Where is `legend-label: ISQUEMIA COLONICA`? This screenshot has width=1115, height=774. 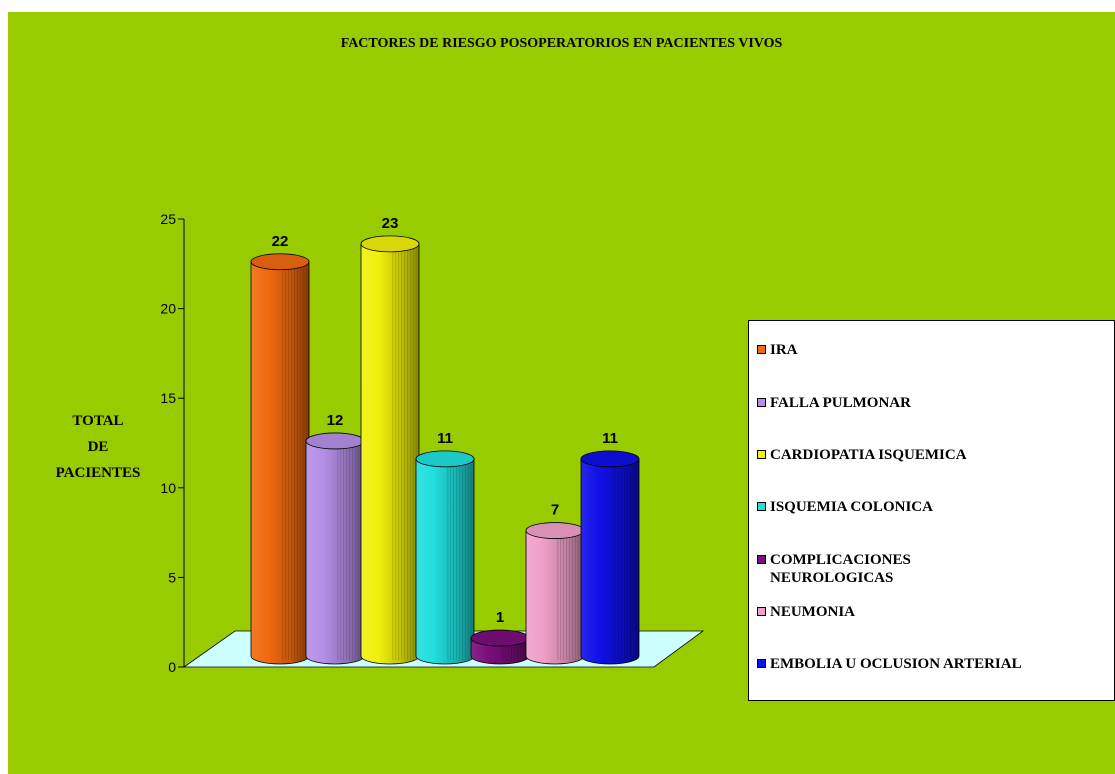
legend-label: ISQUEMIA COLONICA is located at coordinates (851, 507).